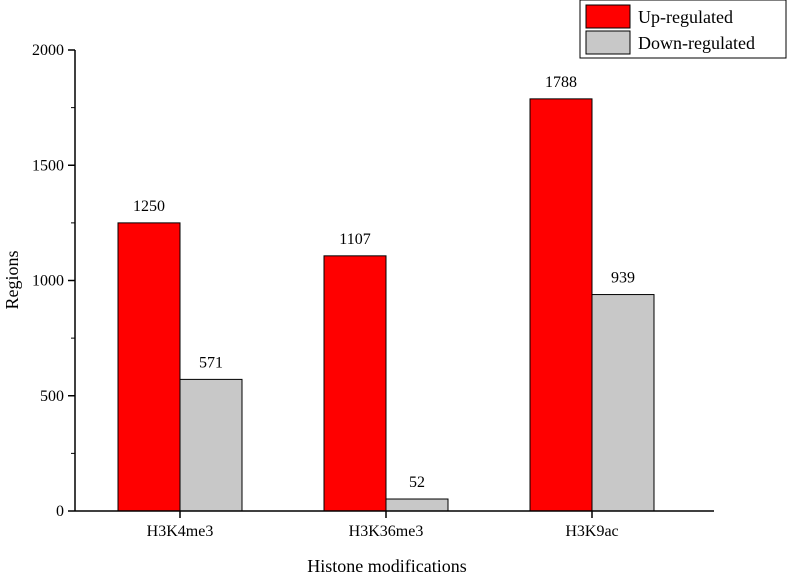  Describe the element at coordinates (149, 206) in the screenshot. I see `value-label-up-regulated-h3k4me3: 1250` at that location.